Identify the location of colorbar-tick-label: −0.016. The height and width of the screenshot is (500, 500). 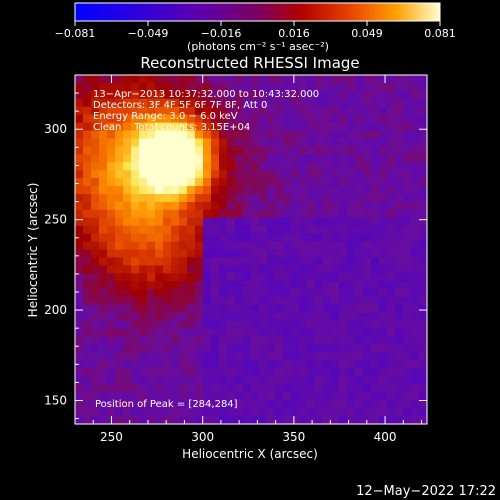
(221, 33).